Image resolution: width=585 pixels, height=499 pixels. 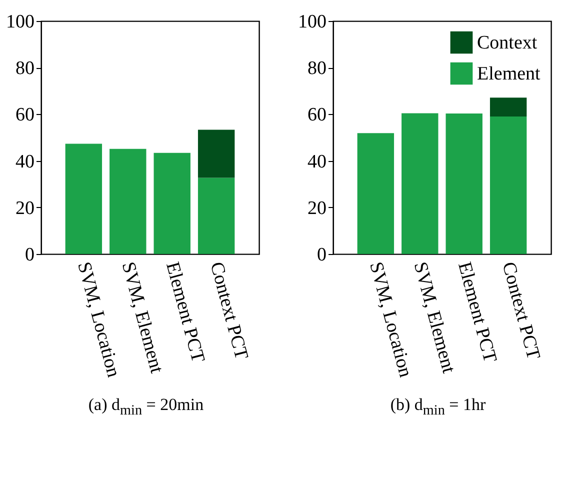 What do you see at coordinates (509, 74) in the screenshot?
I see `legend-label: Element` at bounding box center [509, 74].